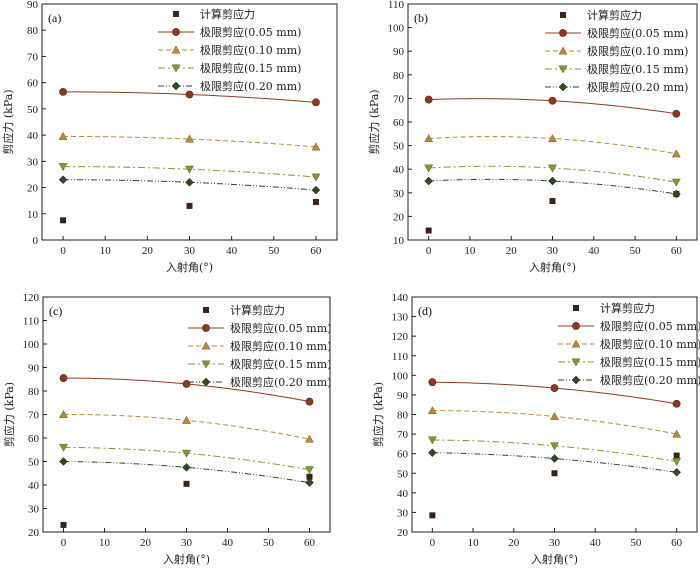 Image resolution: width=700 pixels, height=570 pixels. Describe the element at coordinates (31, 298) in the screenshot. I see `y-tick-label: 120` at that location.